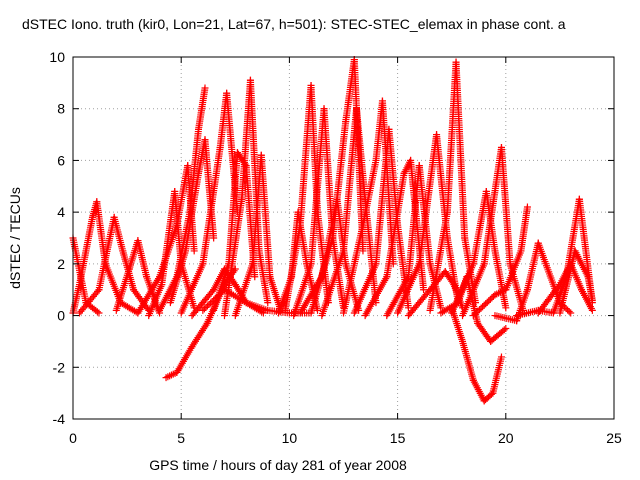 Image resolution: width=640 pixels, height=480 pixels. What do you see at coordinates (59, 419) in the screenshot?
I see `y-tick-label: -4` at bounding box center [59, 419].